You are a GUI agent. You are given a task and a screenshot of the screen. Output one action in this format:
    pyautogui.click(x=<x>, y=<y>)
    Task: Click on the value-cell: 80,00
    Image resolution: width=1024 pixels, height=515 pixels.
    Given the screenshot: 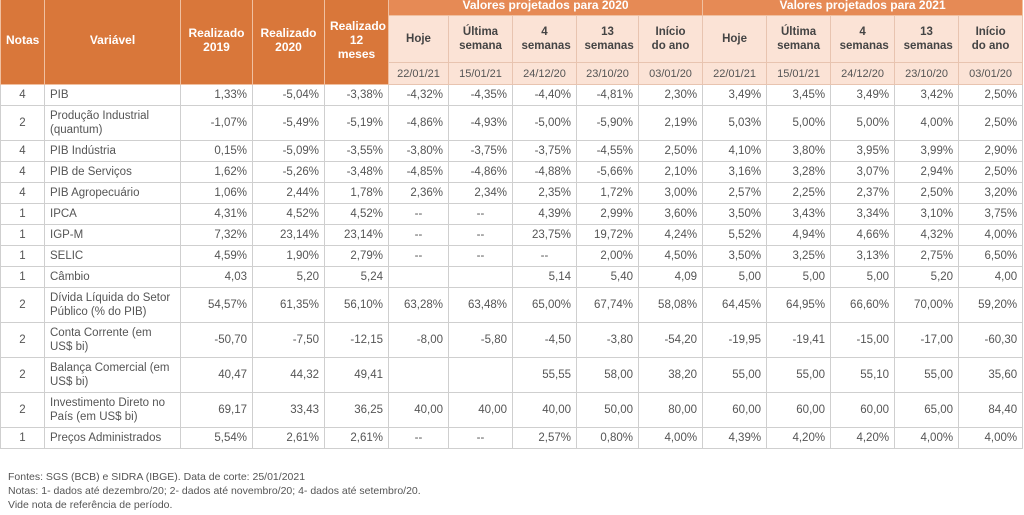 What is the action you would take?
    pyautogui.click(x=670, y=410)
    